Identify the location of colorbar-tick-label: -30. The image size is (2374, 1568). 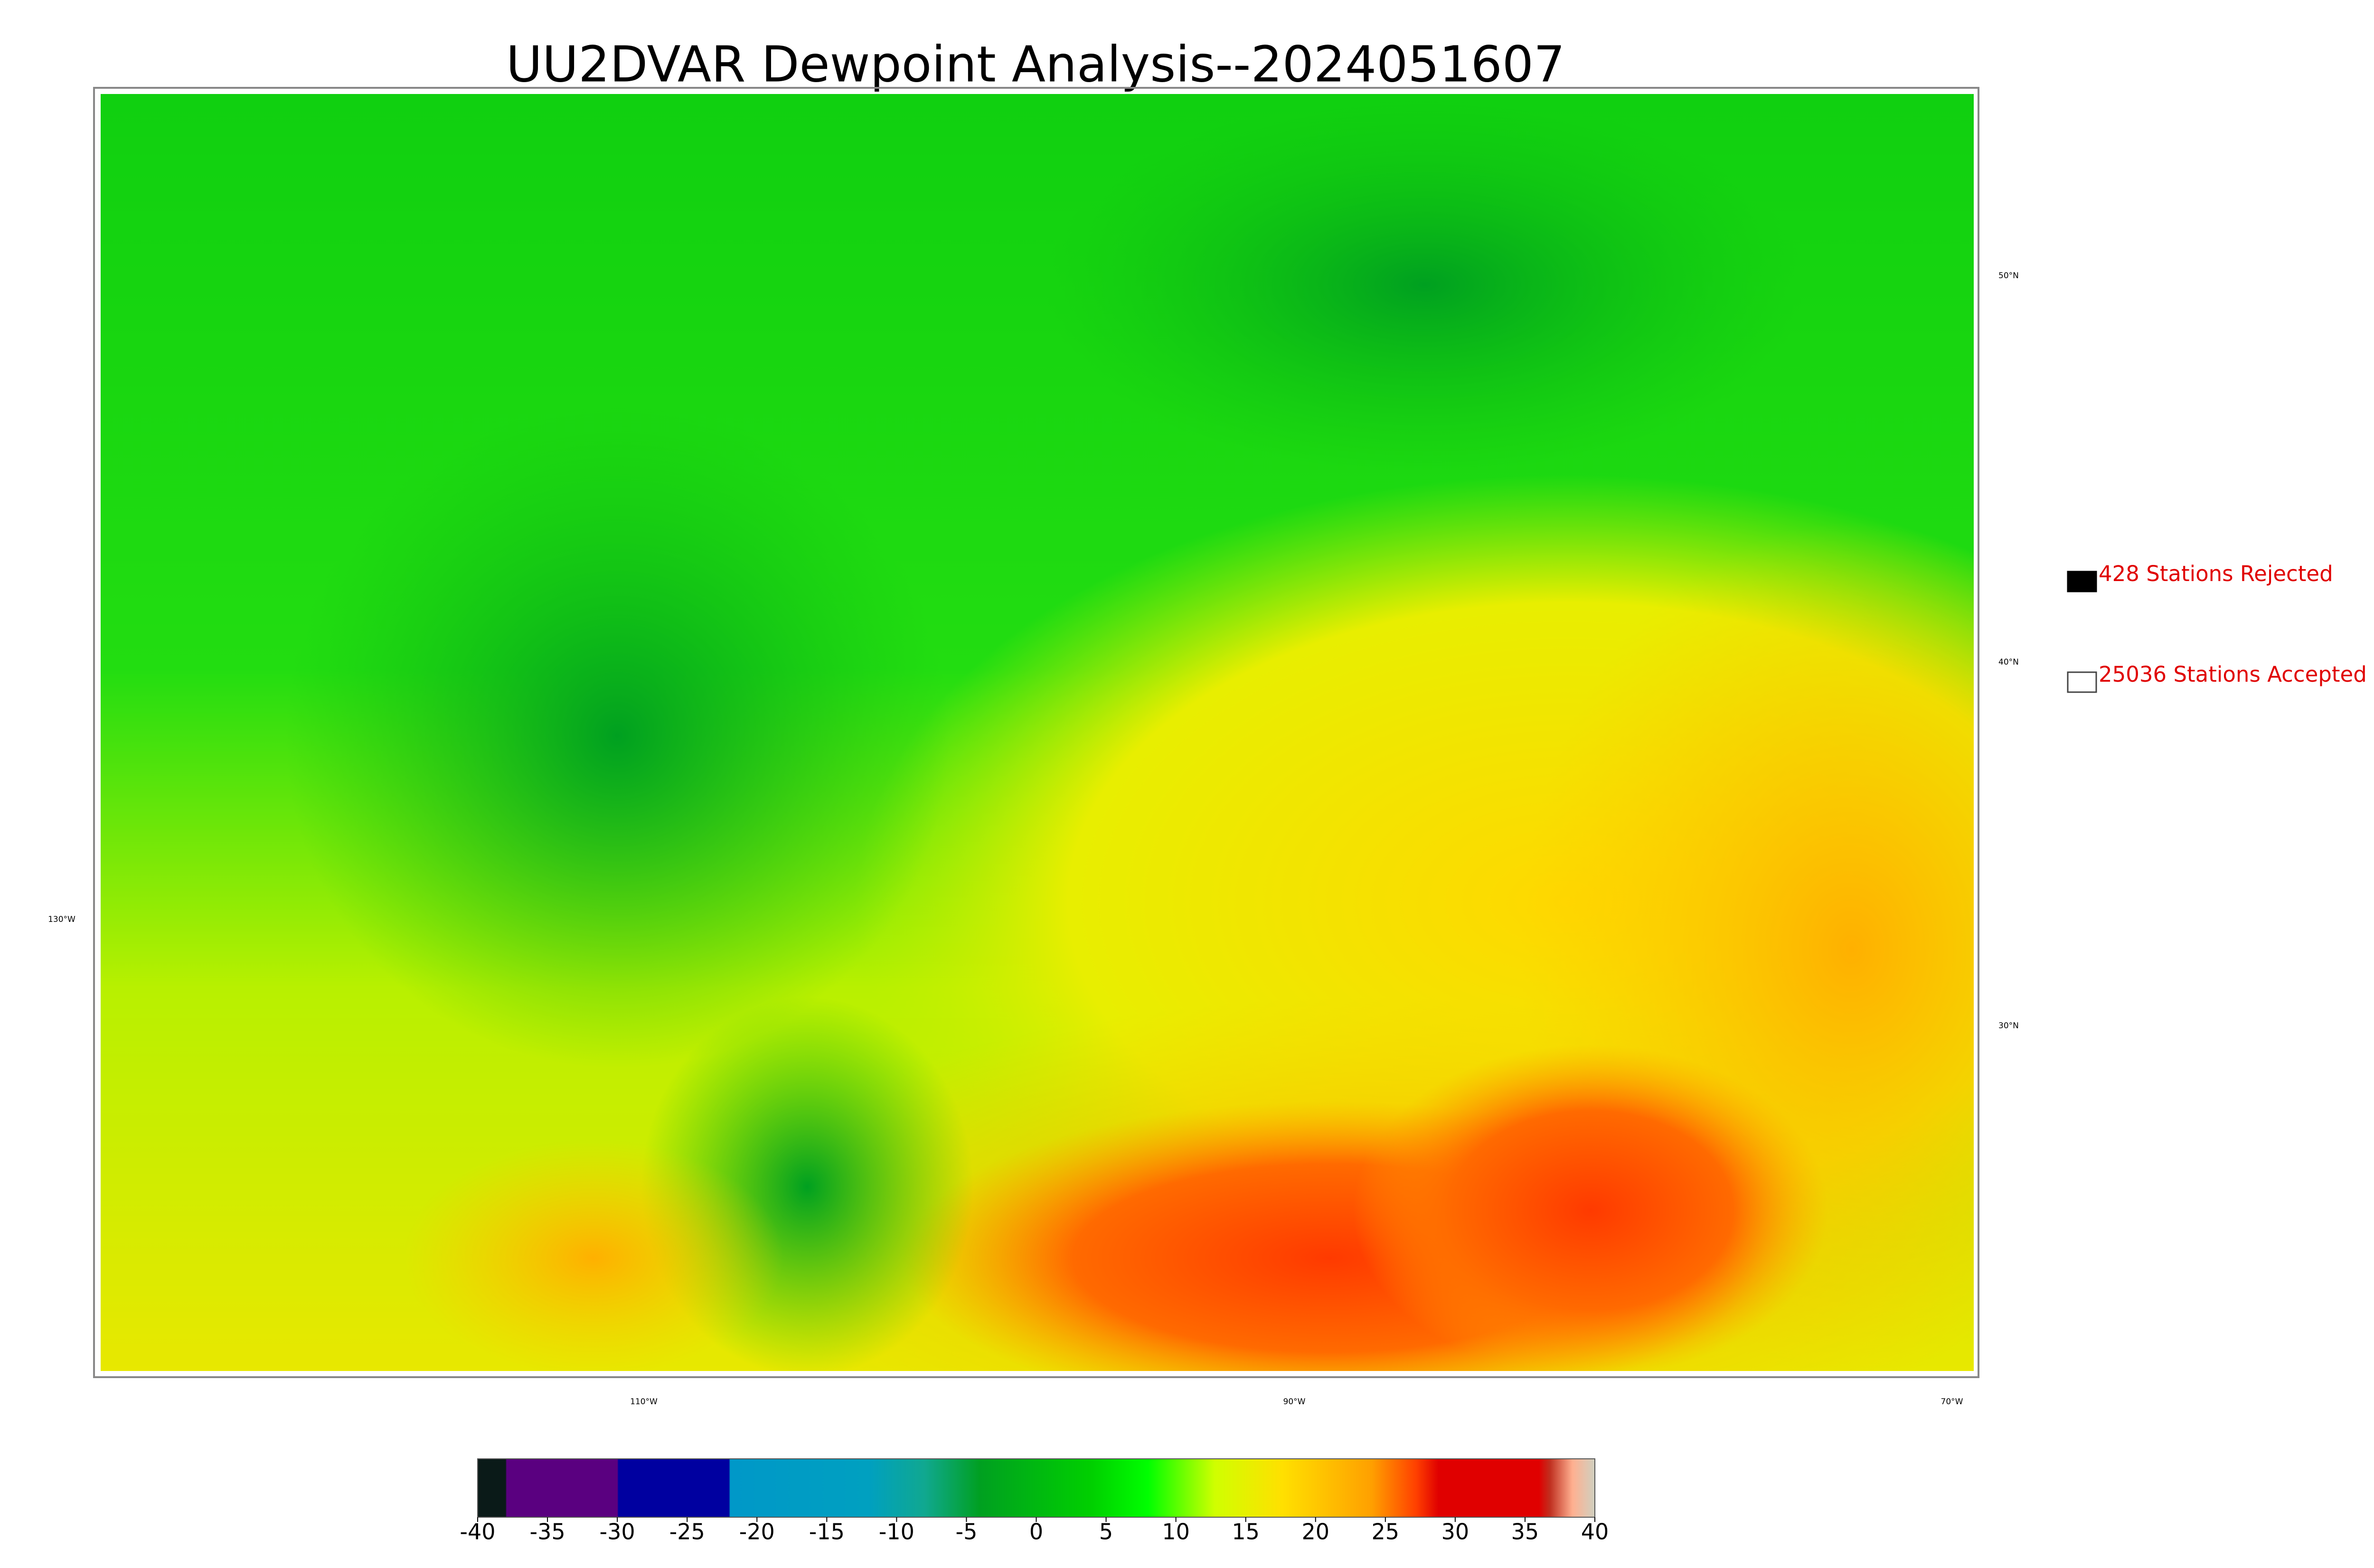
(617, 1532).